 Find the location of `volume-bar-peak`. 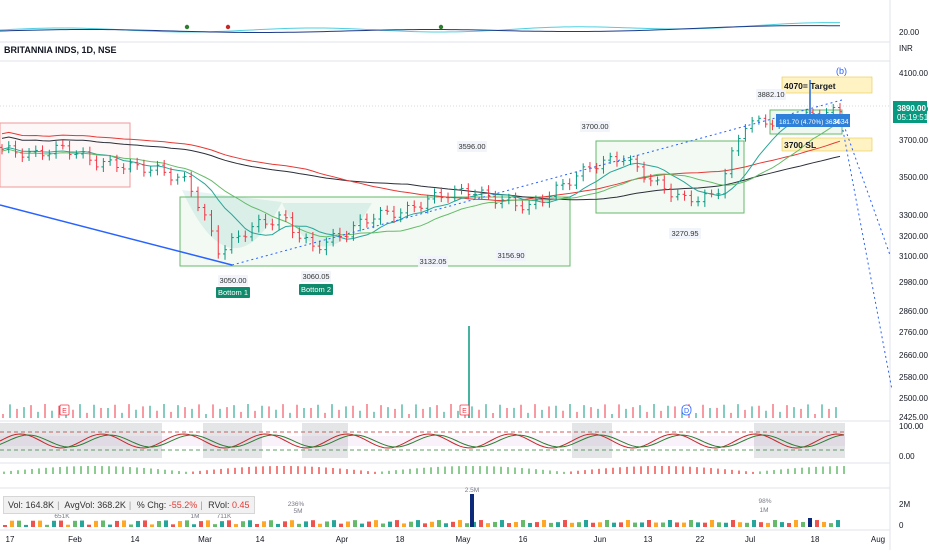

volume-bar-peak is located at coordinates (472, 510).